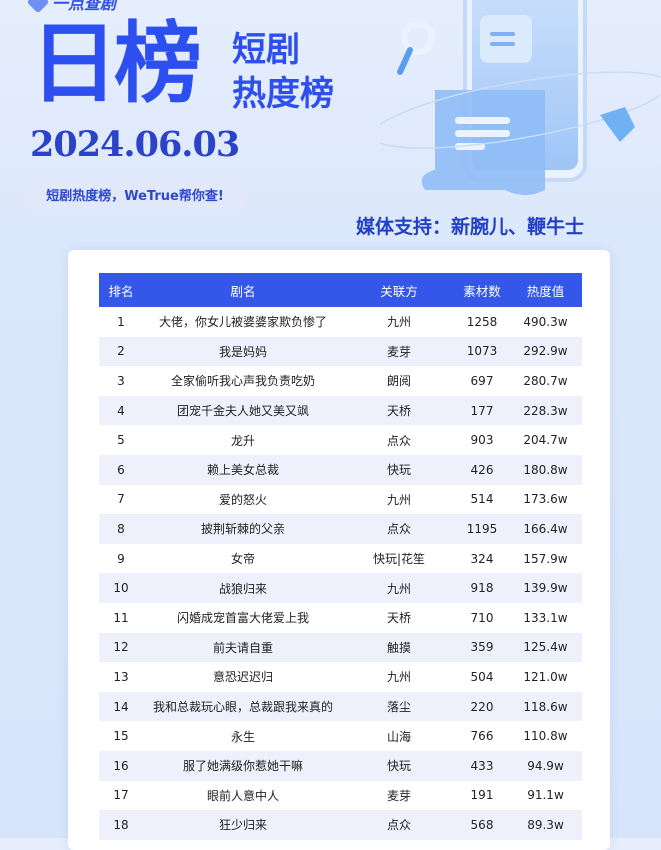  What do you see at coordinates (340, 440) in the screenshot?
I see `table-row: 5 龙升 点众 903 204.7w` at bounding box center [340, 440].